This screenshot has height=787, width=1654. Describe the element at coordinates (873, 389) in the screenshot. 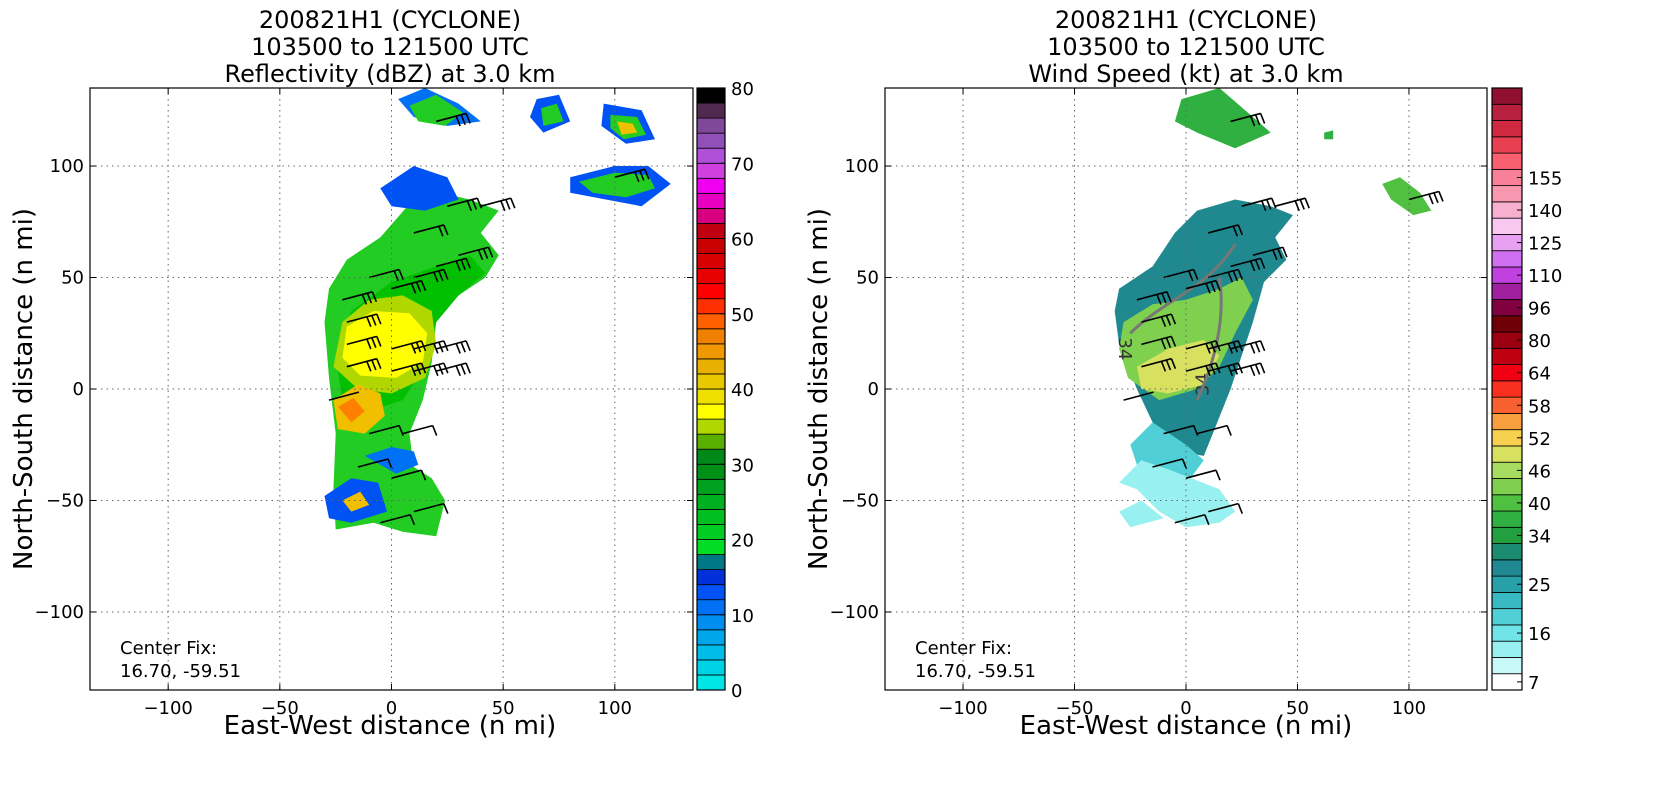

I see `y-tick-label: 0` at that location.